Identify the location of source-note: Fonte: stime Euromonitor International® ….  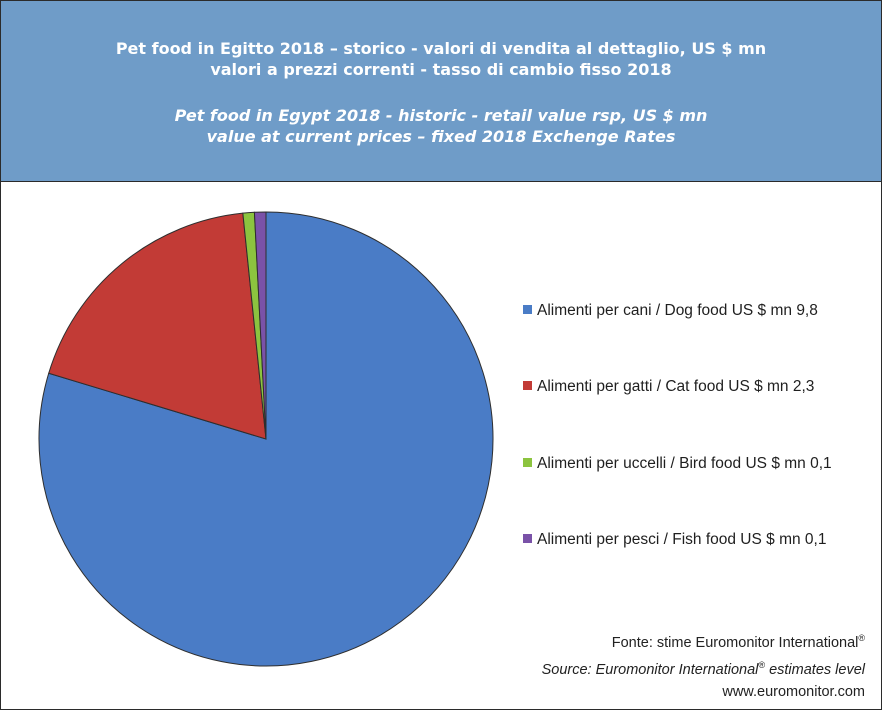
(703, 665).